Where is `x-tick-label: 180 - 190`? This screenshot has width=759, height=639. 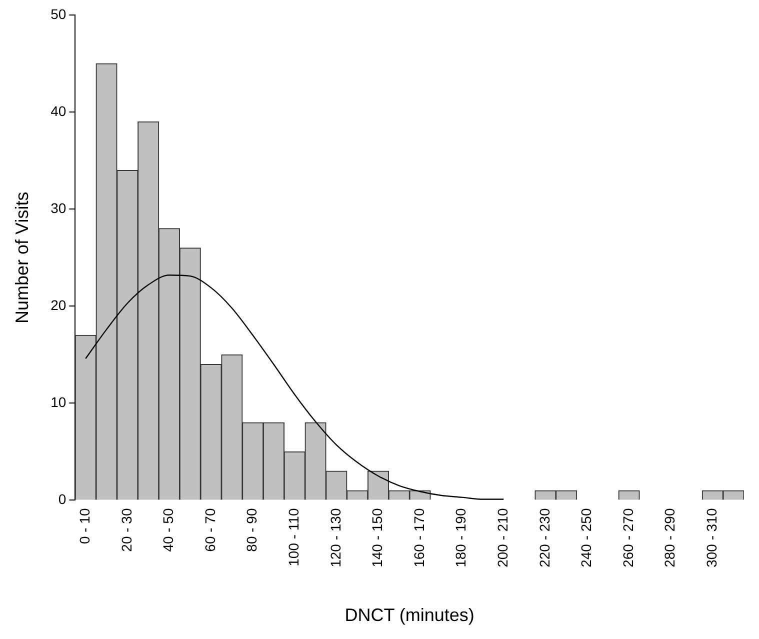
x-tick-label: 180 - 190 is located at coordinates (460, 538).